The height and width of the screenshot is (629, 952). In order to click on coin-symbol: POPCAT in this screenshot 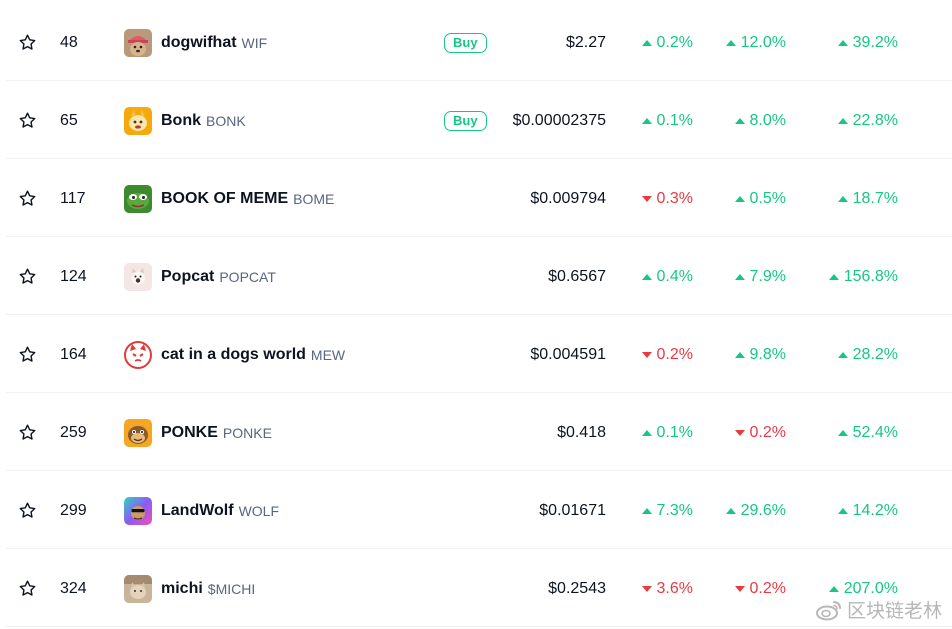, I will do `click(247, 276)`.